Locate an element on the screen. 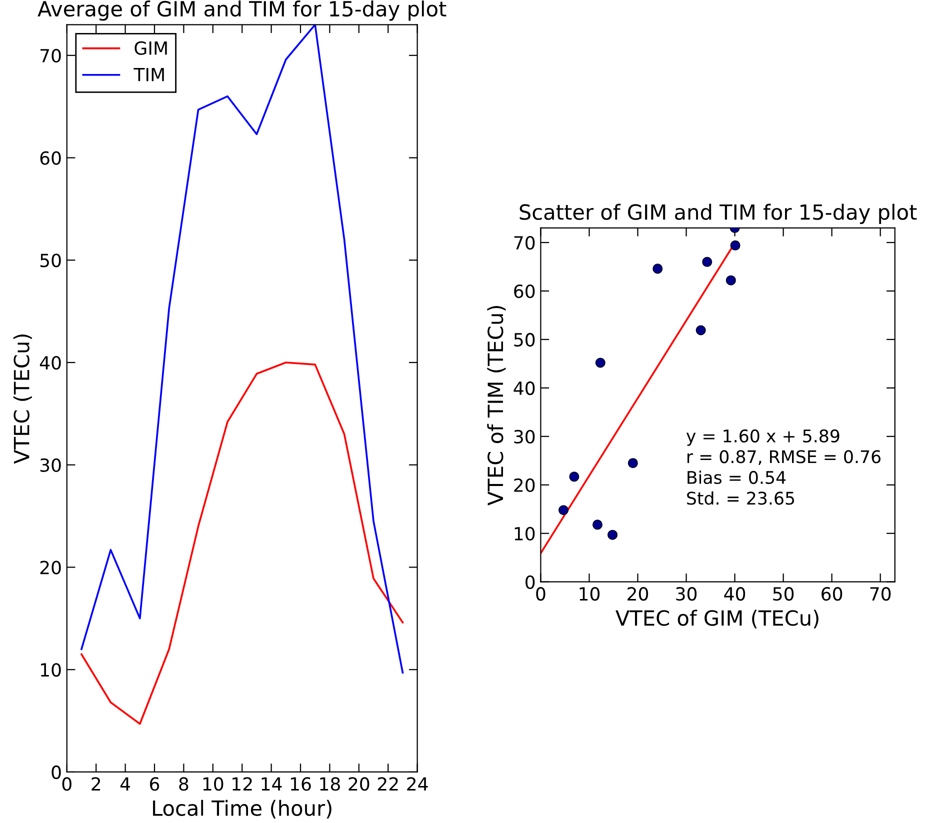 The image size is (942, 823). x-tick-label: 14 is located at coordinates (272, 784).